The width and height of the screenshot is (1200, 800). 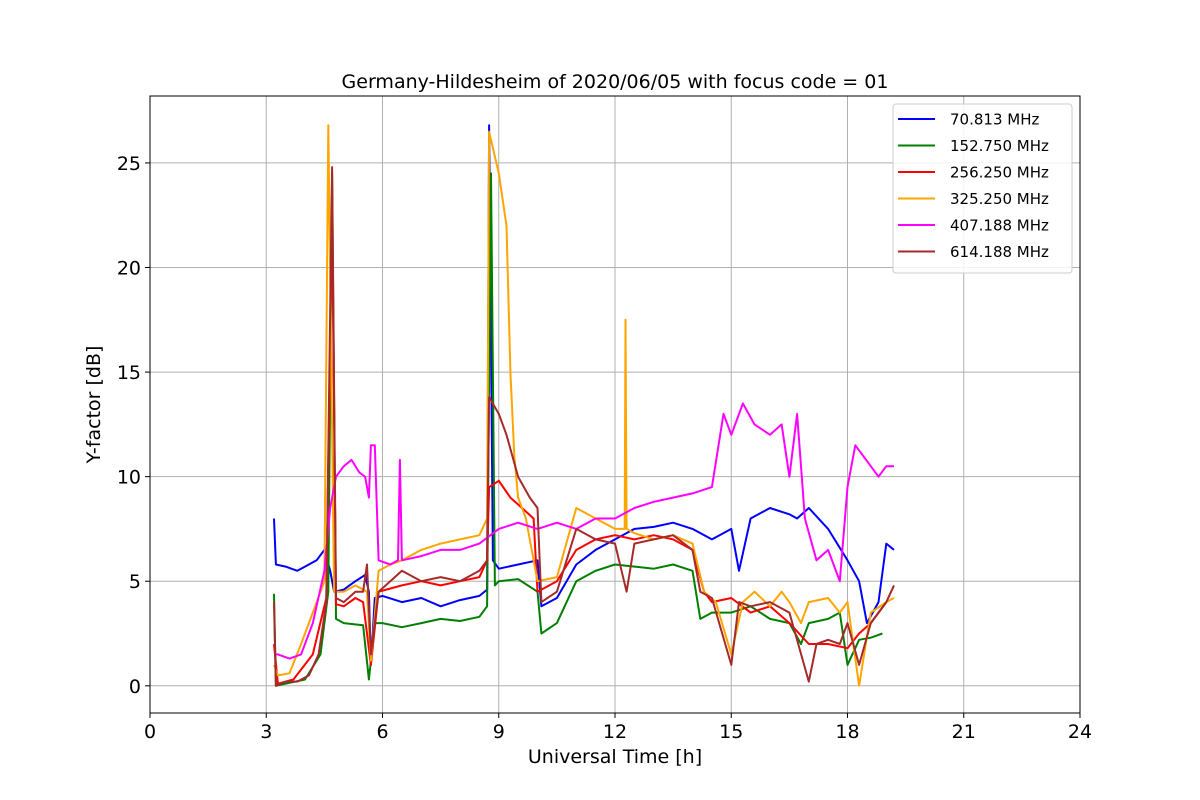 I want to click on x-tick-label: 15, so click(x=731, y=732).